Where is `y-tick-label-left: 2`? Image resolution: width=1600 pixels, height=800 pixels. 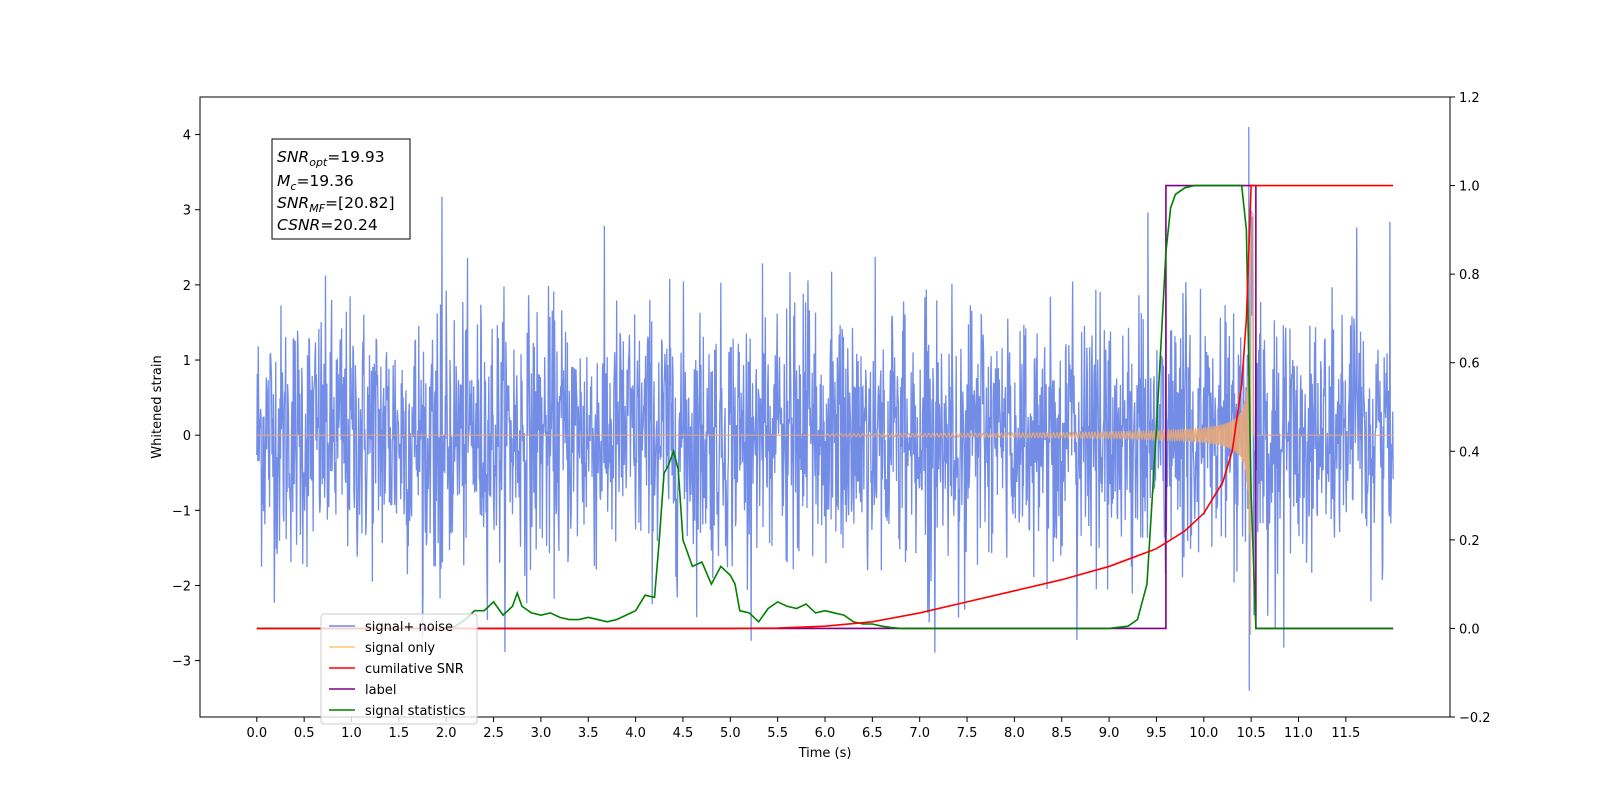 y-tick-label-left: 2 is located at coordinates (187, 286).